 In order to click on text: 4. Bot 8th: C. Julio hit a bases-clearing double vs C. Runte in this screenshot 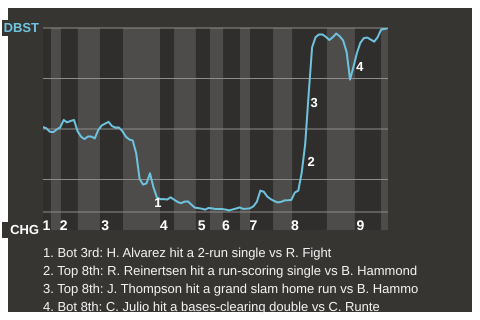, I will do `click(212, 307)`.